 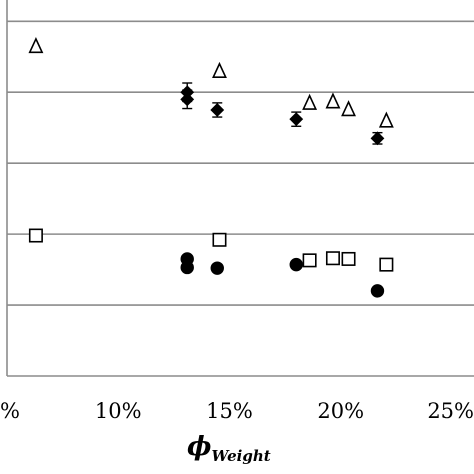 I want to click on series-filled-diamond, so click(x=282, y=114).